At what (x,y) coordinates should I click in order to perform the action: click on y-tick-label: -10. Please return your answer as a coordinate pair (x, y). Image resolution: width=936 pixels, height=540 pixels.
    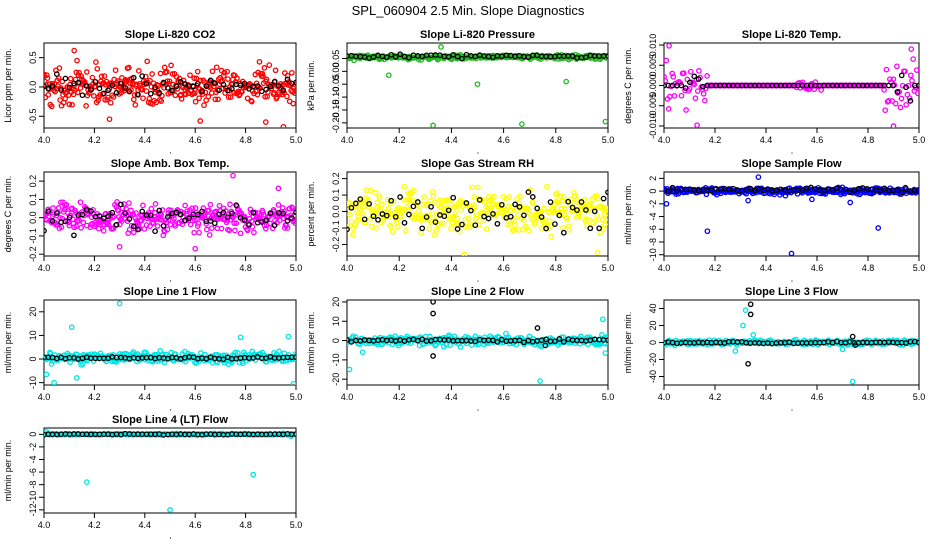
    Looking at the image, I should click on (653, 254).